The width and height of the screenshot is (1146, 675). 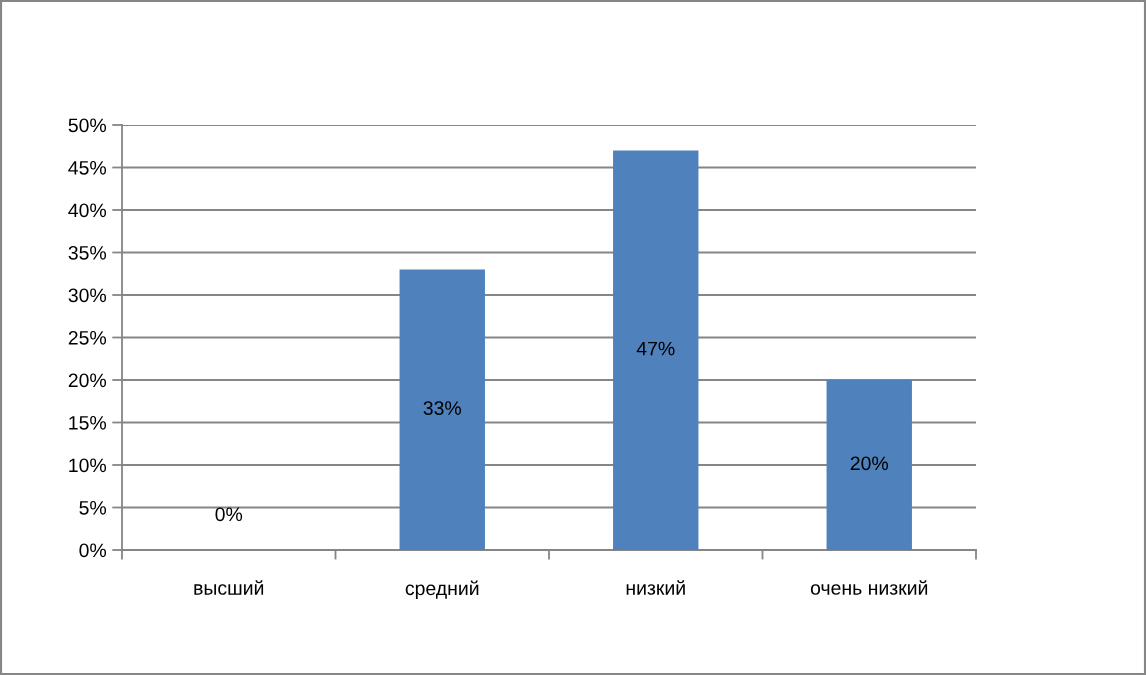 What do you see at coordinates (87, 125) in the screenshot?
I see `y-tick-label: 50%` at bounding box center [87, 125].